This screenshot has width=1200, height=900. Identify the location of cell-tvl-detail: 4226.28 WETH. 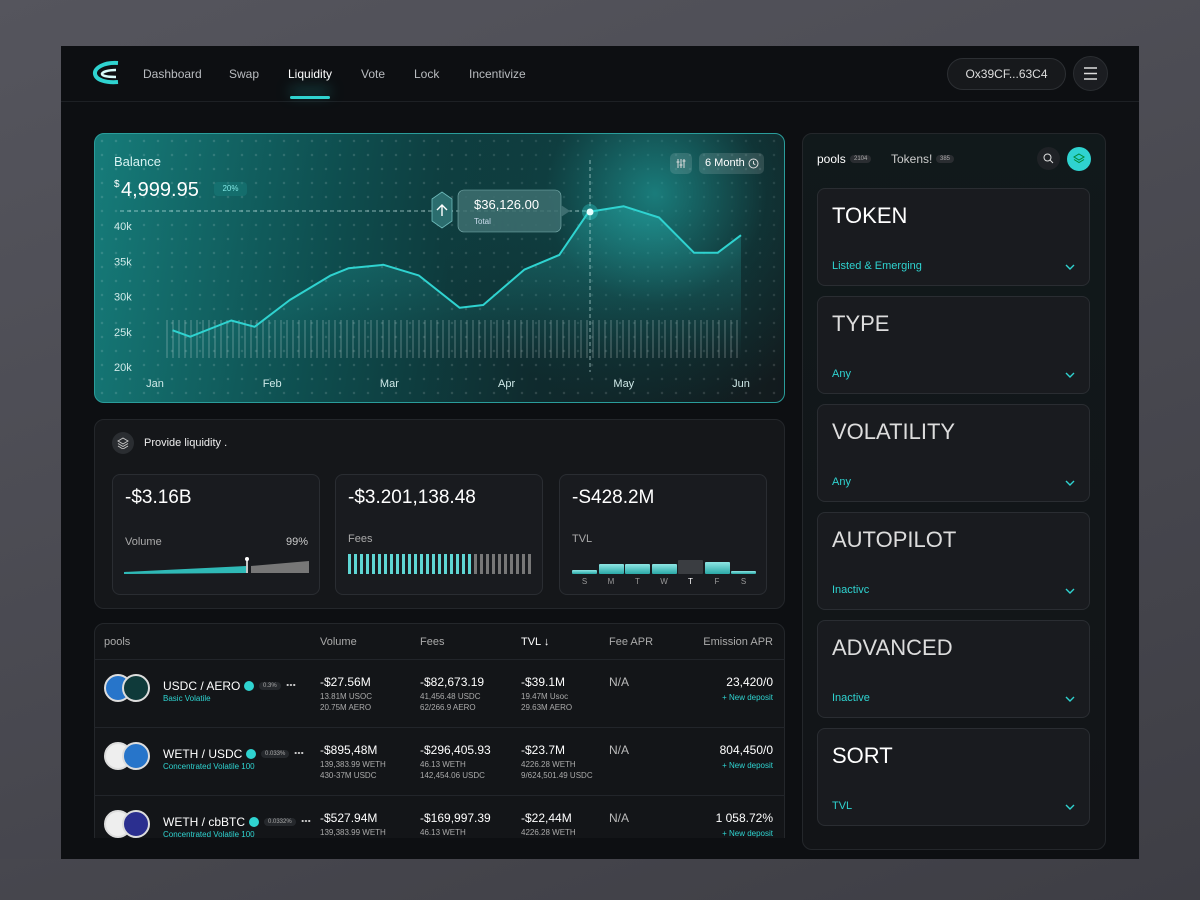
(548, 764).